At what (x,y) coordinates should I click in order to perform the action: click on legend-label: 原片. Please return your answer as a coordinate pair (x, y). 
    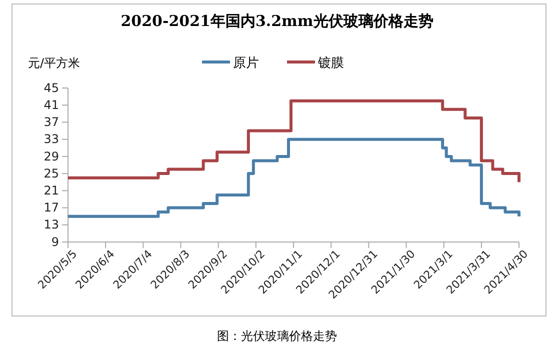
    Looking at the image, I should click on (246, 63).